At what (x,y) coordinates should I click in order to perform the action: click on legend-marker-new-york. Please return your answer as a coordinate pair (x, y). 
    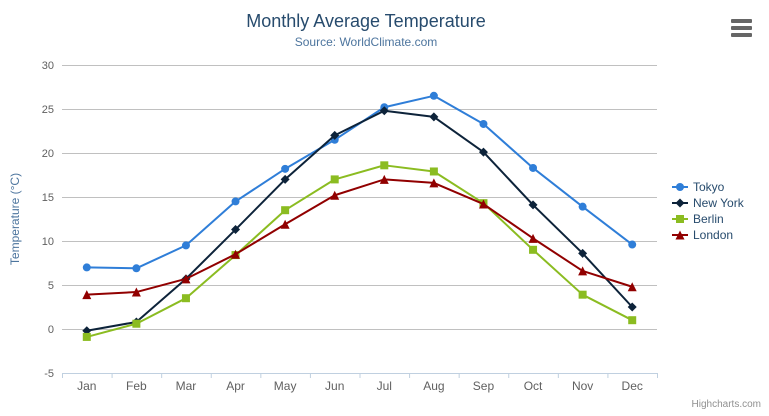
    Looking at the image, I should click on (680, 203).